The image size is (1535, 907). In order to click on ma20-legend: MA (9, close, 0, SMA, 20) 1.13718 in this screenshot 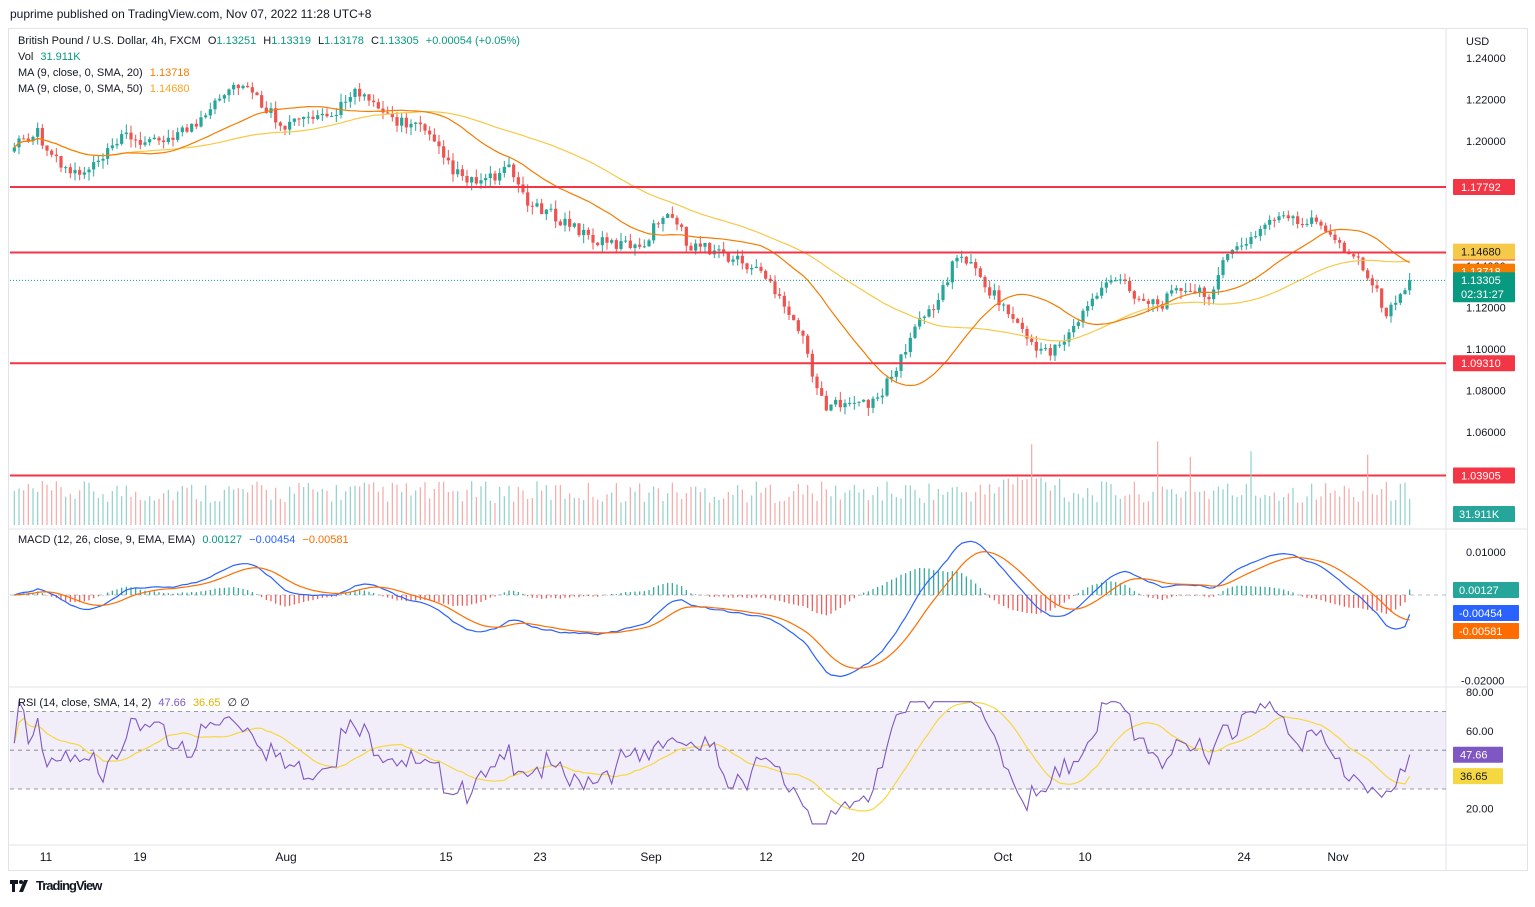, I will do `click(104, 73)`.